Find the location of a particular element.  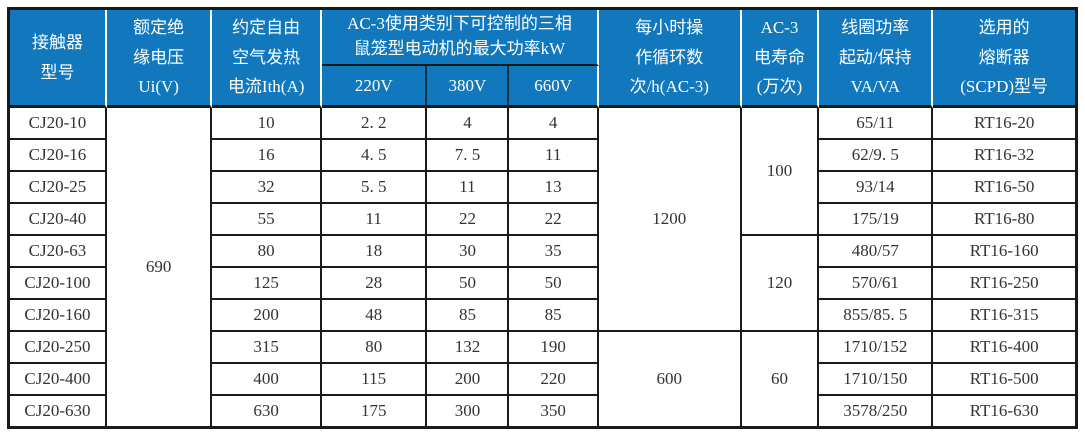

cell-p220: 18 is located at coordinates (375, 252).